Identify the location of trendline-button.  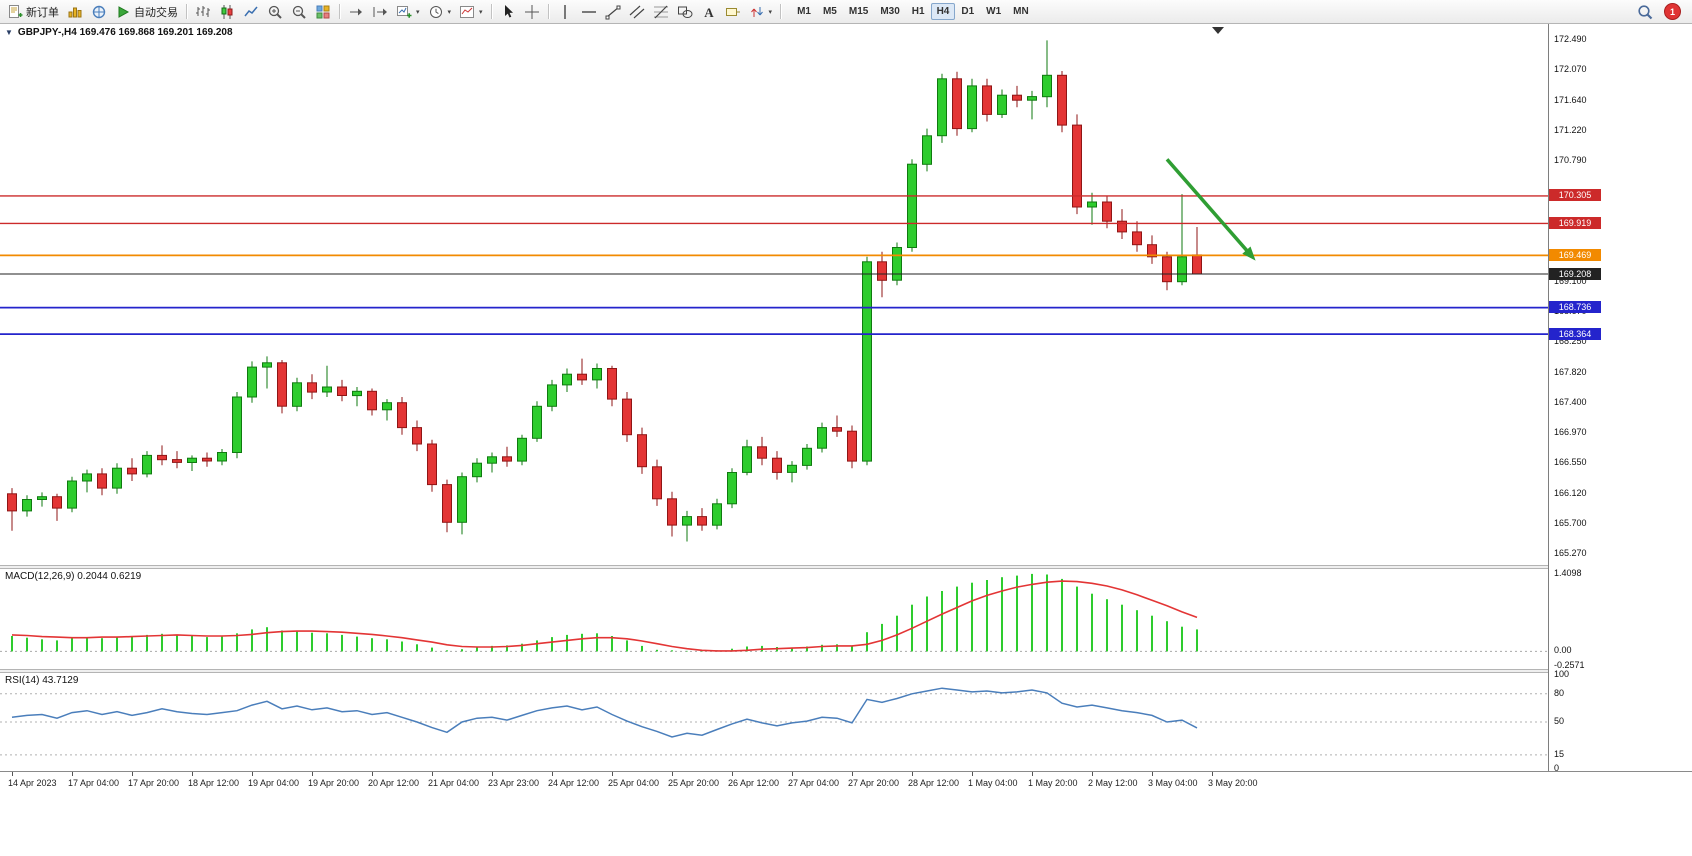
(613, 12).